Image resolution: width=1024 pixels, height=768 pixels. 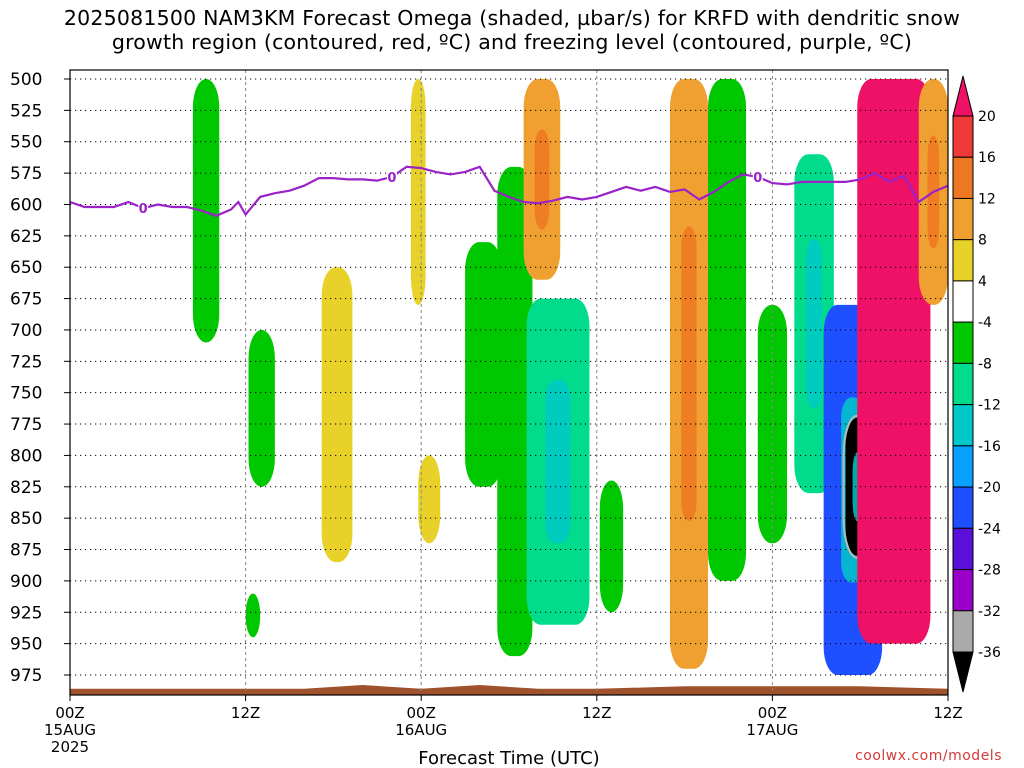 What do you see at coordinates (963, 672) in the screenshot?
I see `colorbar-bottom-arrow` at bounding box center [963, 672].